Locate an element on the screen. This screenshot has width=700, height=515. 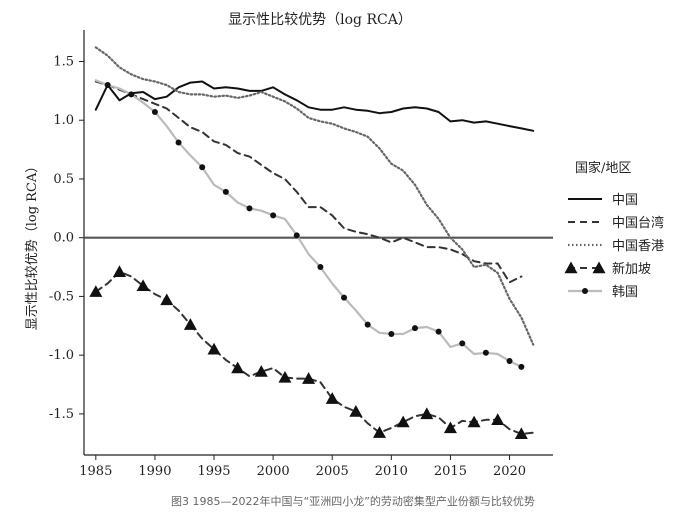
series-line is located at coordinates (314, 106).